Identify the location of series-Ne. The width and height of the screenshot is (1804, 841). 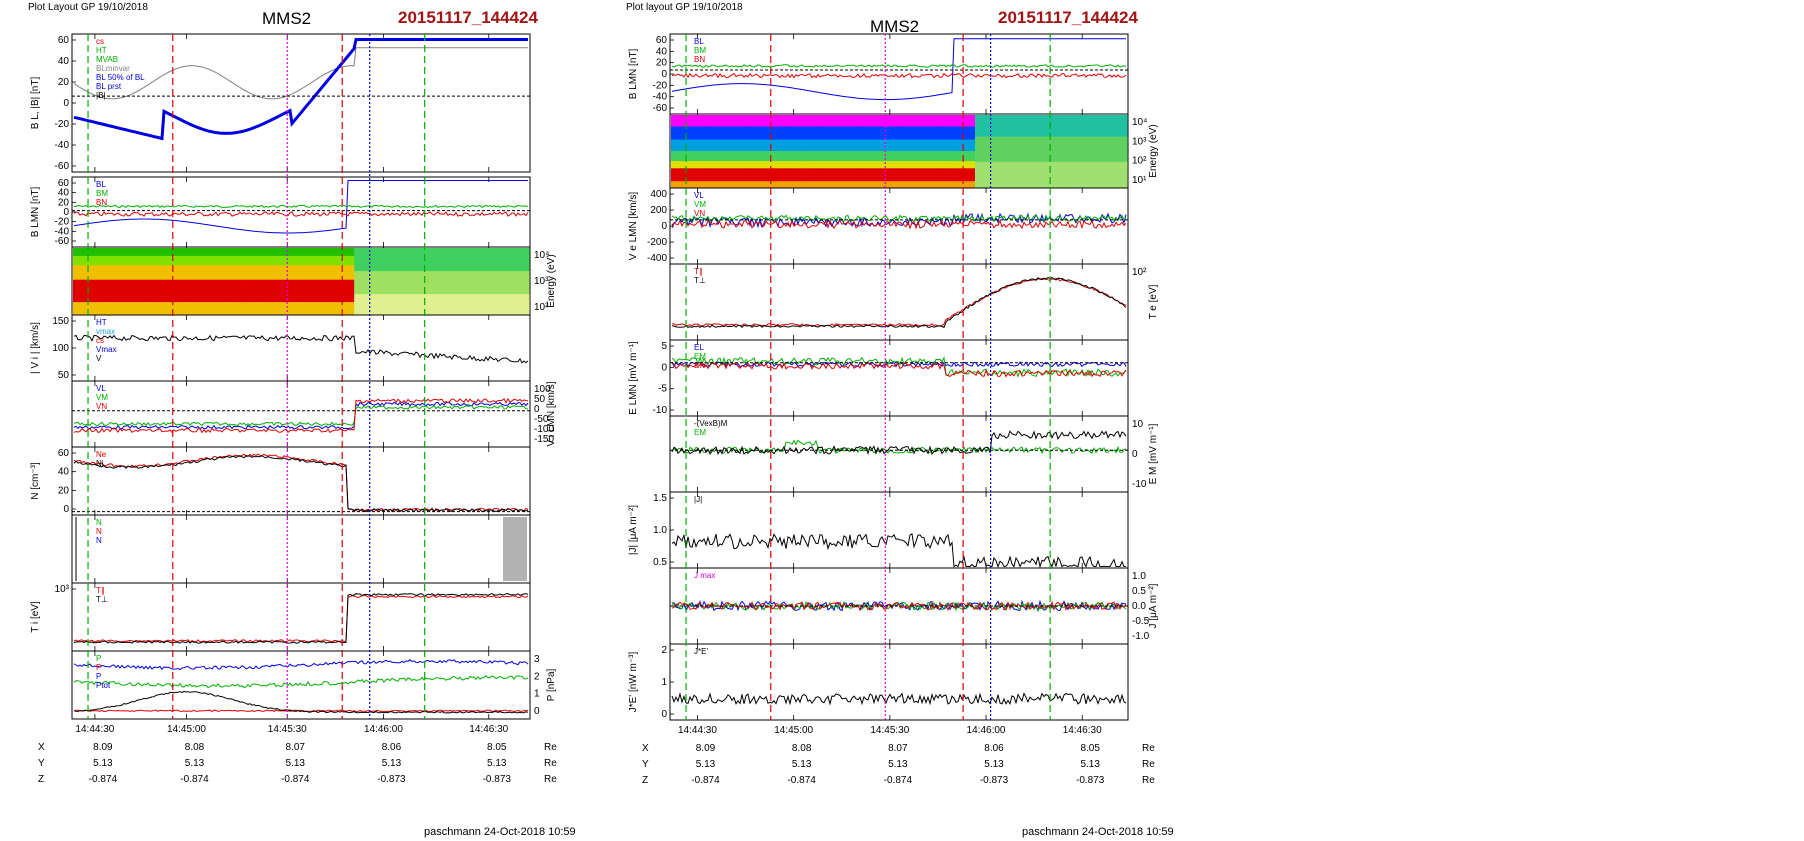
(301, 482).